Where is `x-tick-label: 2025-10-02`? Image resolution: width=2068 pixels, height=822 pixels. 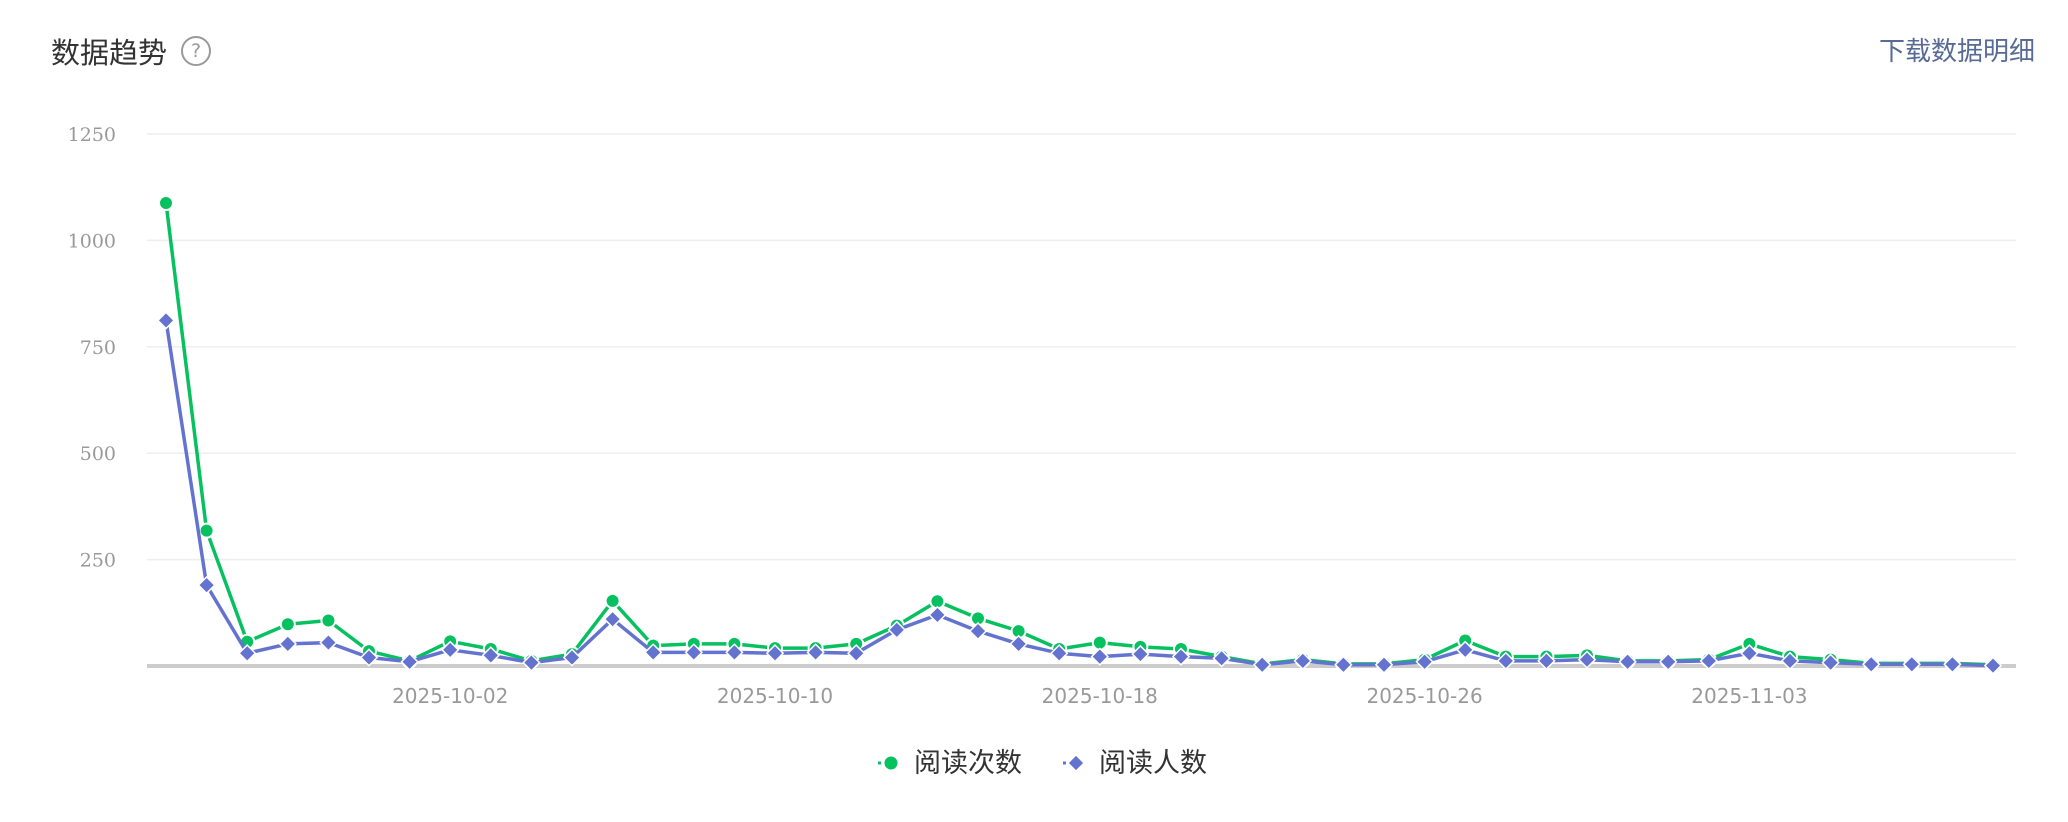
x-tick-label: 2025-10-02 is located at coordinates (450, 696).